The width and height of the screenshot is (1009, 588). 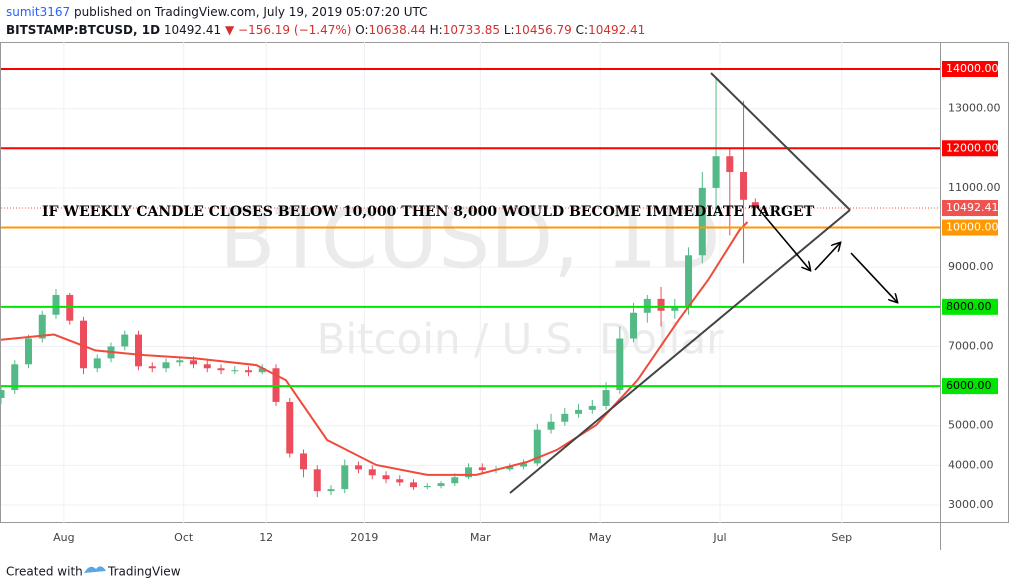 What do you see at coordinates (364, 537) in the screenshot?
I see `x-tick-label: 2019` at bounding box center [364, 537].